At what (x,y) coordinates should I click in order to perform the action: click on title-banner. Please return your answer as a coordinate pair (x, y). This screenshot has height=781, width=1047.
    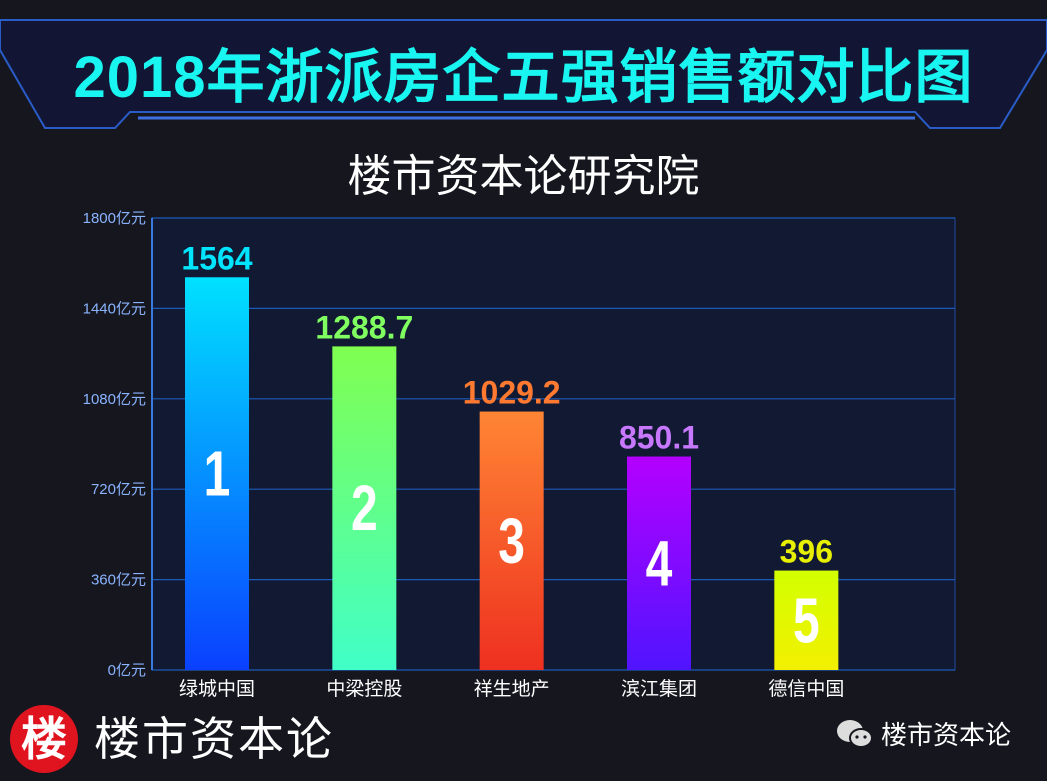
    Looking at the image, I should click on (523, 74).